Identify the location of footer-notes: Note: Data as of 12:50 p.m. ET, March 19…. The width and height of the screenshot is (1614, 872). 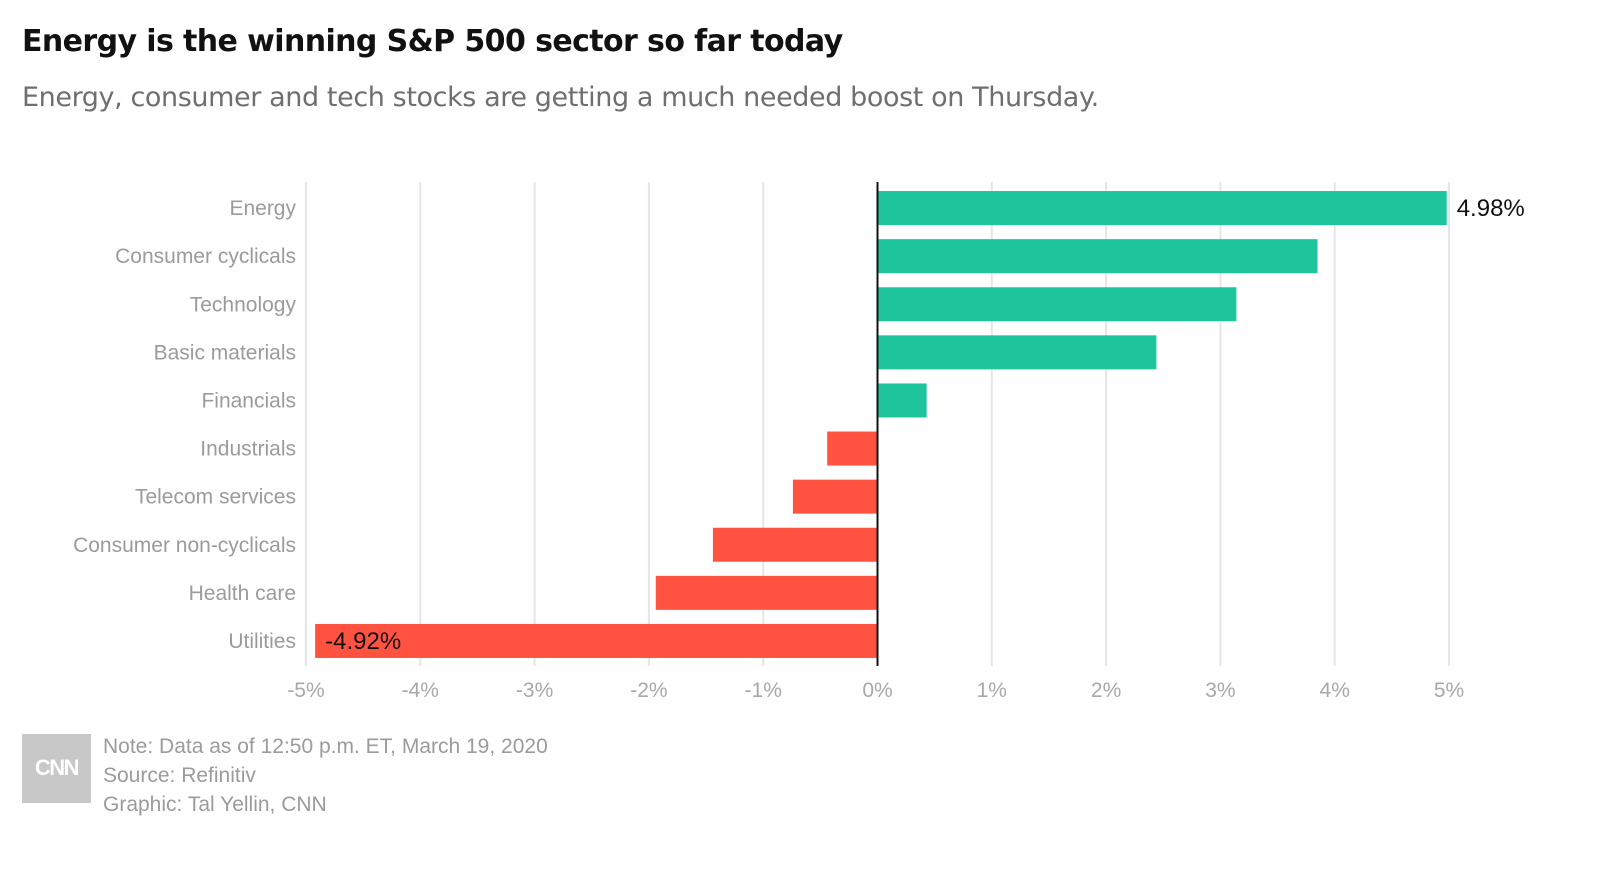
(325, 775).